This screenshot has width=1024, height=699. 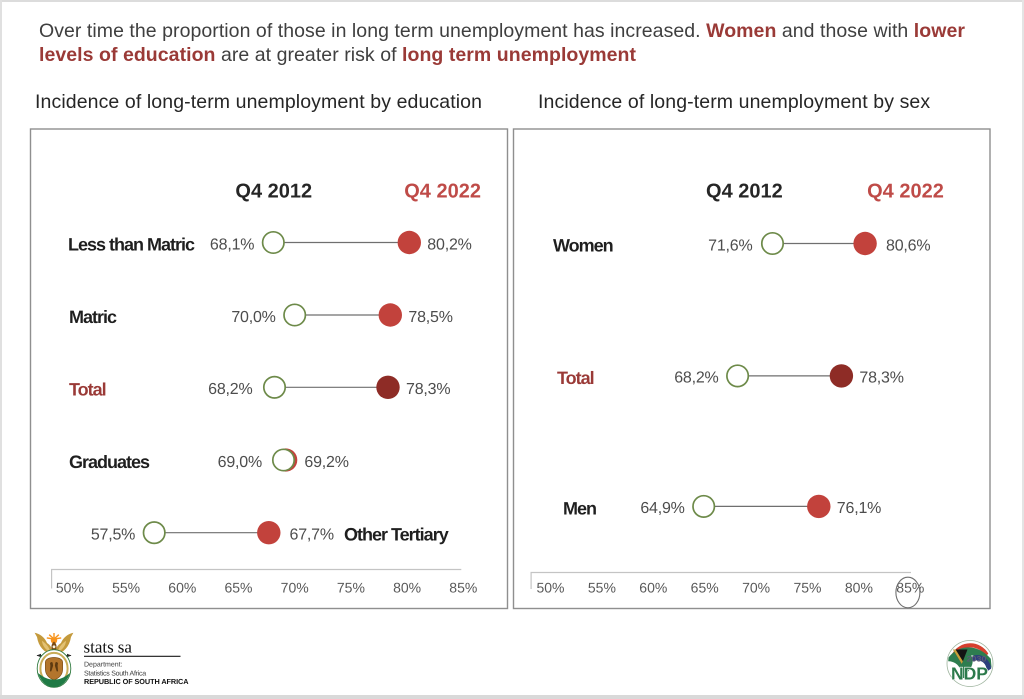 I want to click on svg-text: 67,7%, so click(x=312, y=535).